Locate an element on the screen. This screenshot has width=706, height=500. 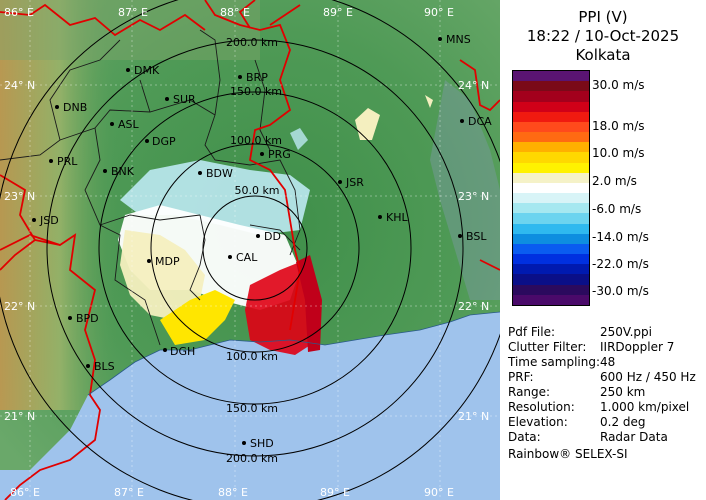
info-value: 0.2 deg is located at coordinates (623, 422).